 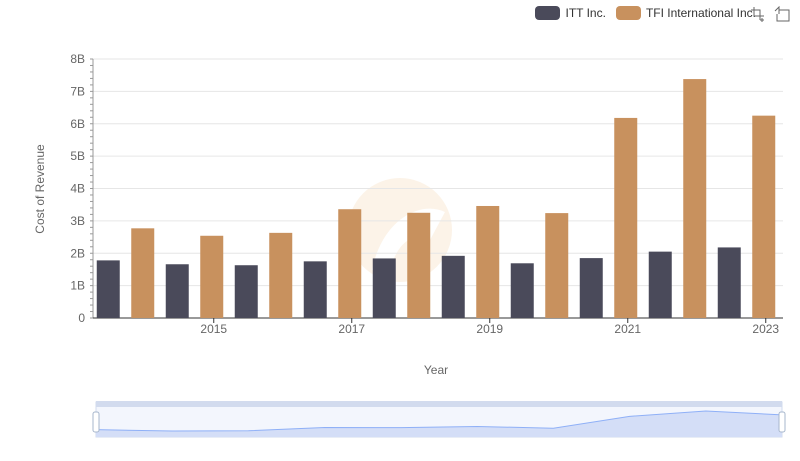 I want to click on y-tick-label: 8B, so click(x=77, y=59).